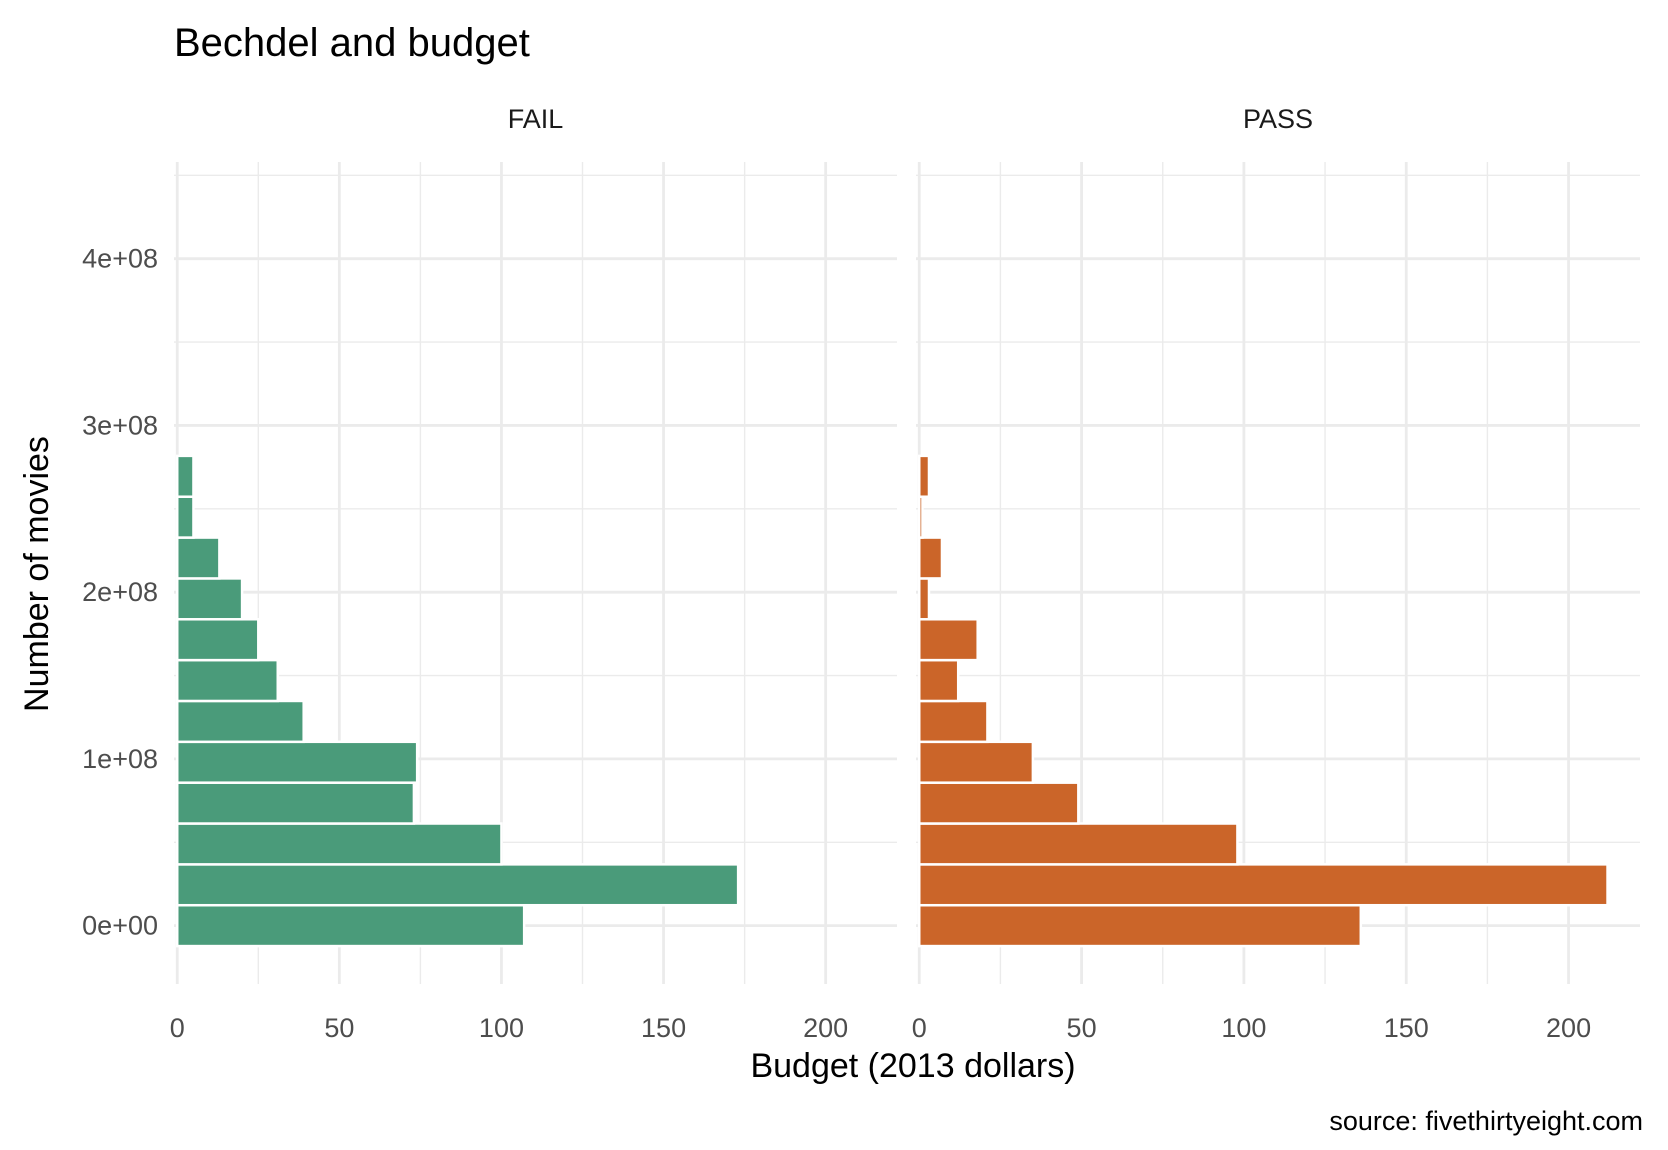 The image size is (1668, 1150). I want to click on y-tick-label: 2e+08, so click(120, 592).